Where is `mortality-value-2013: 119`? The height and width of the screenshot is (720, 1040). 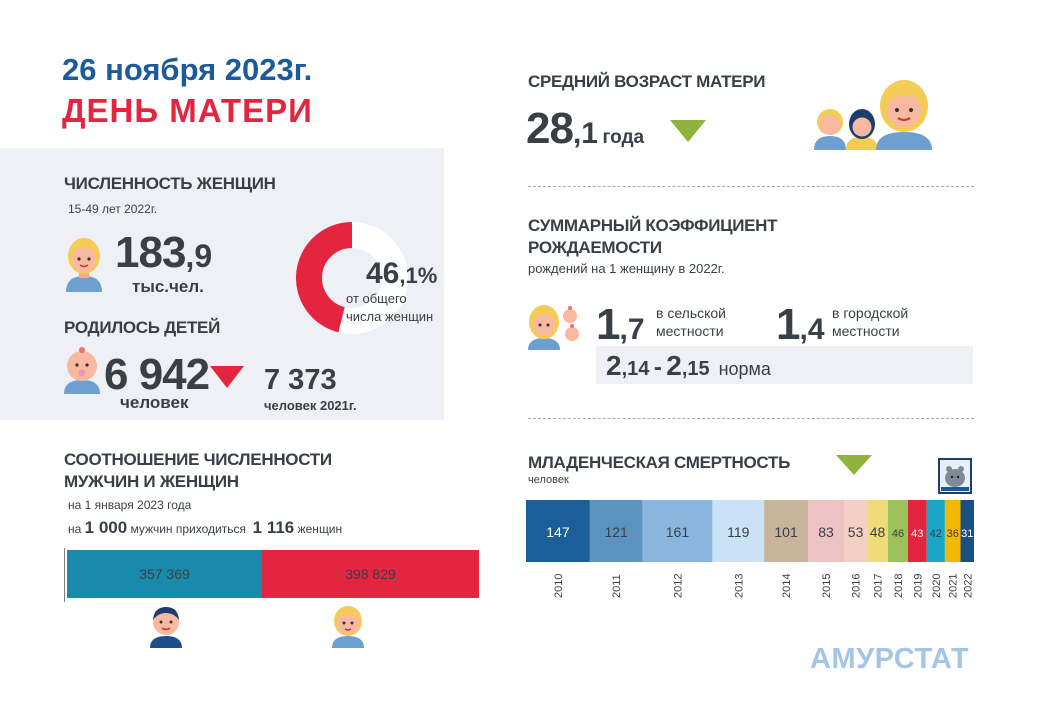 mortality-value-2013: 119 is located at coordinates (738, 532).